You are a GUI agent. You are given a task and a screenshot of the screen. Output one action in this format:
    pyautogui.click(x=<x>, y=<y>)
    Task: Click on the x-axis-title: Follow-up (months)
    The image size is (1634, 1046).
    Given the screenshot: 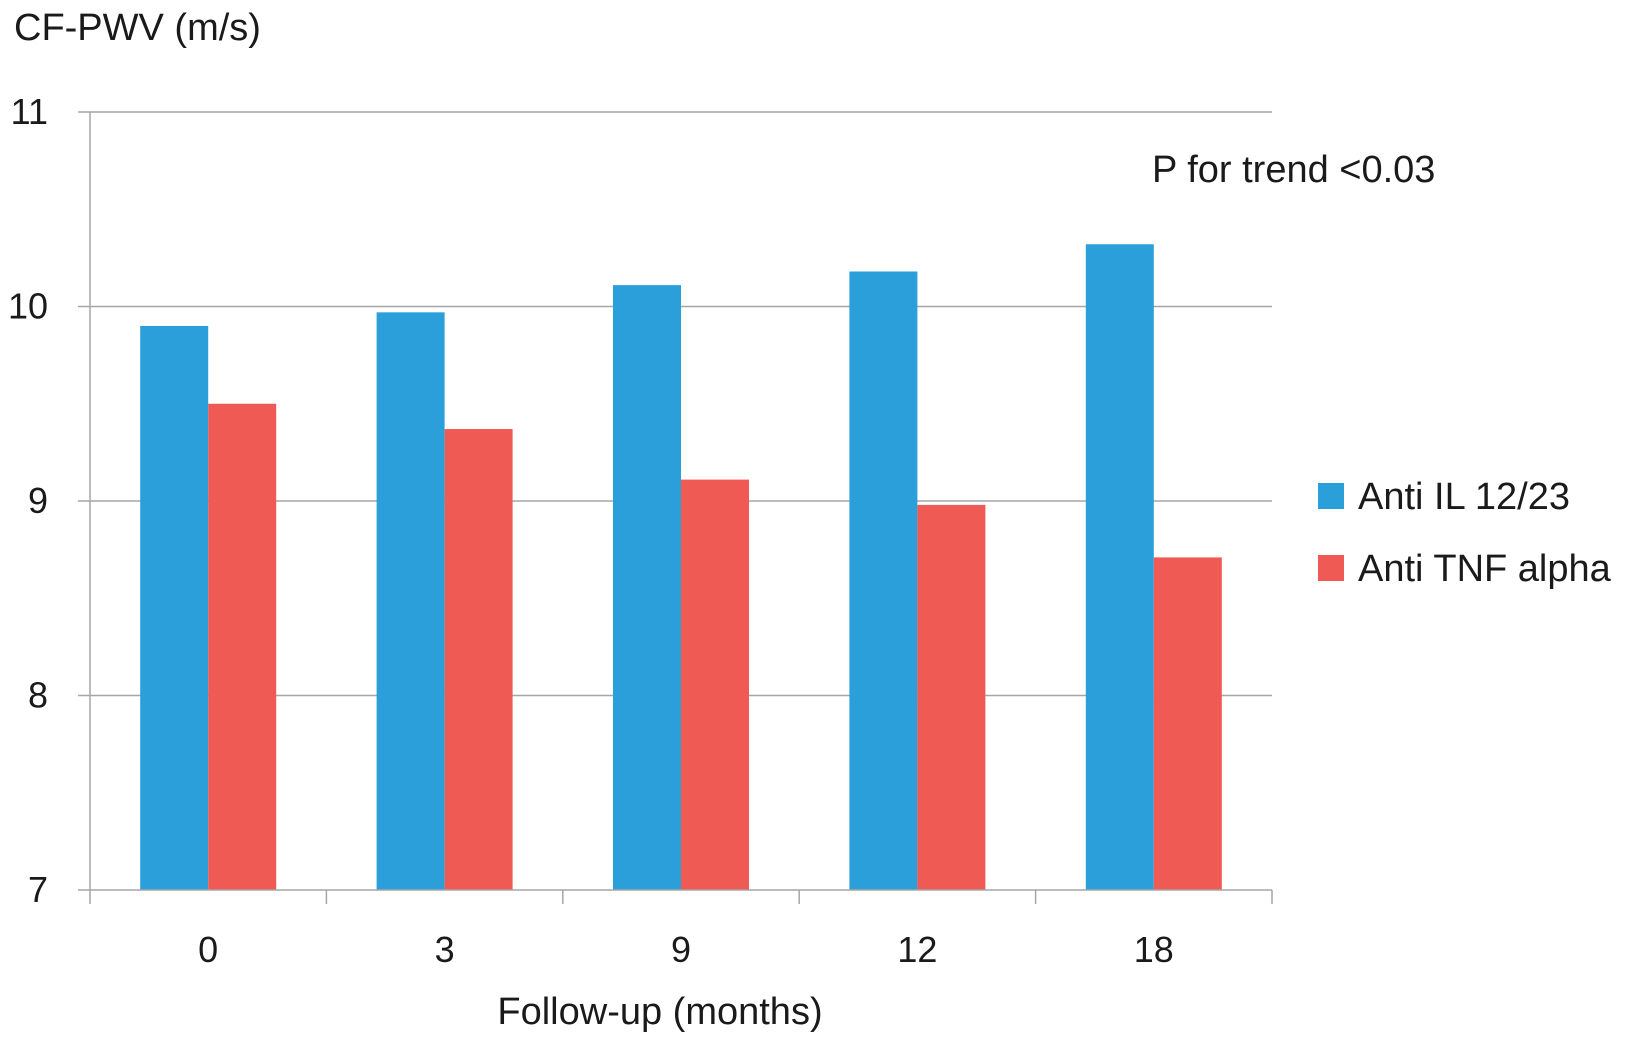 What is the action you would take?
    pyautogui.click(x=659, y=1012)
    